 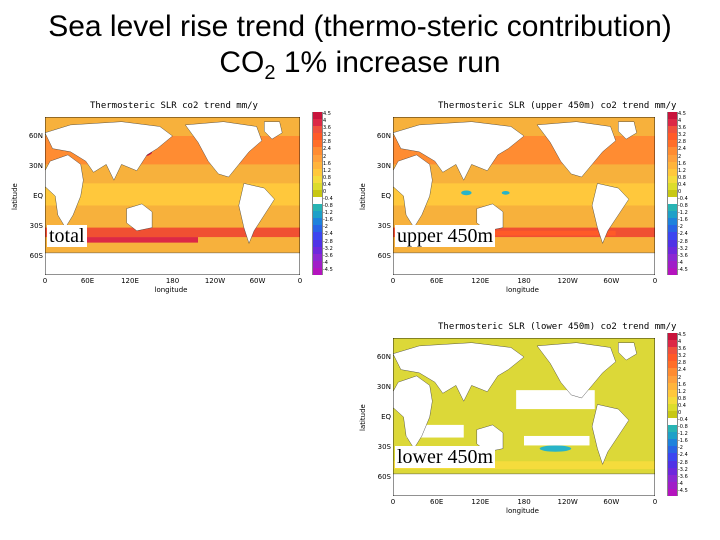 What do you see at coordinates (567, 281) in the screenshot?
I see `lon-tick-label: 120W` at bounding box center [567, 281].